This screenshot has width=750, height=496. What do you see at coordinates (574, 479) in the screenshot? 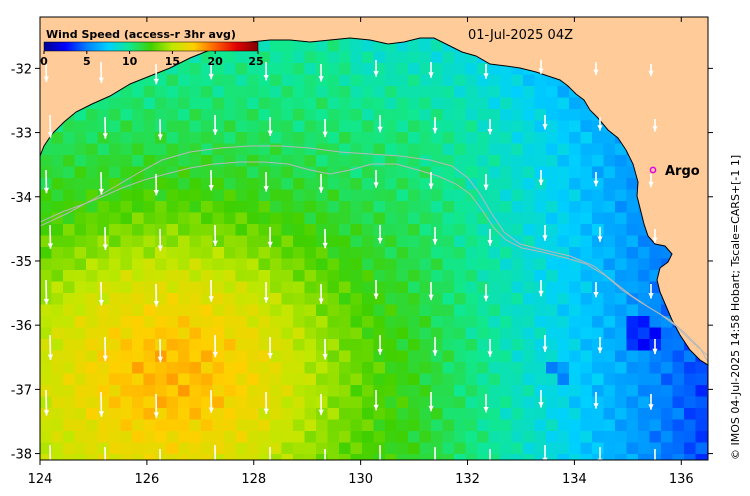
I see `x-tick-label: 134` at bounding box center [574, 479].